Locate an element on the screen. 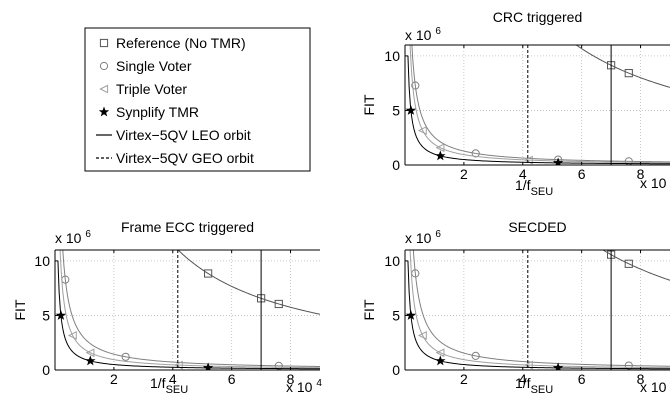 The height and width of the screenshot is (413, 670). chart-title: SECDED is located at coordinates (537, 227).